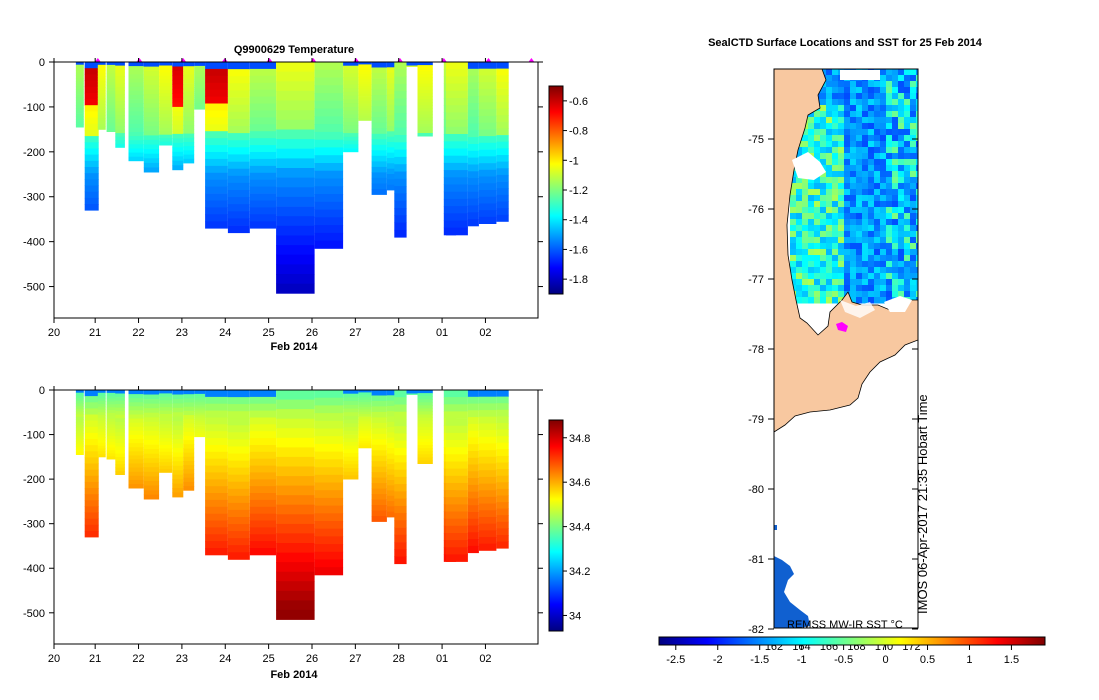 The height and width of the screenshot is (700, 1099). What do you see at coordinates (578, 132) in the screenshot?
I see `colorbar-tick-label: -0.8` at bounding box center [578, 132].